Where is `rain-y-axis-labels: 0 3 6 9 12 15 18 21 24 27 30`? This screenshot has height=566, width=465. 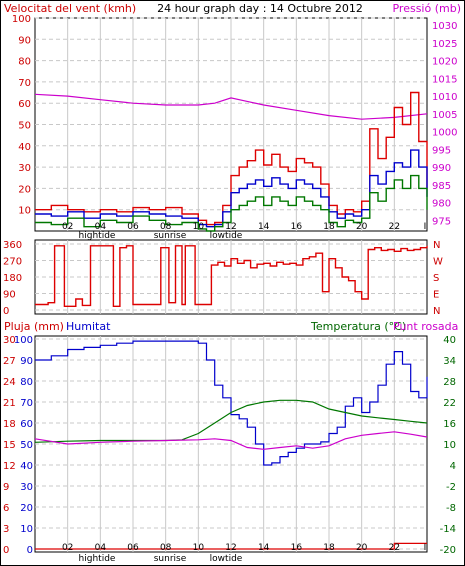 rain-y-axis-labels: 0 3 6 9 12 15 18 21 24 27 30 is located at coordinates (9, 445).